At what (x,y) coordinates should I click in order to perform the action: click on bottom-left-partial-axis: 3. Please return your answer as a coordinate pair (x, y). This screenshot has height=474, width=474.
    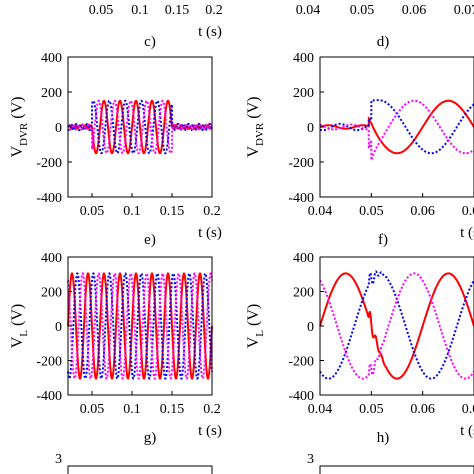
    Looking at the image, I should click on (134, 463).